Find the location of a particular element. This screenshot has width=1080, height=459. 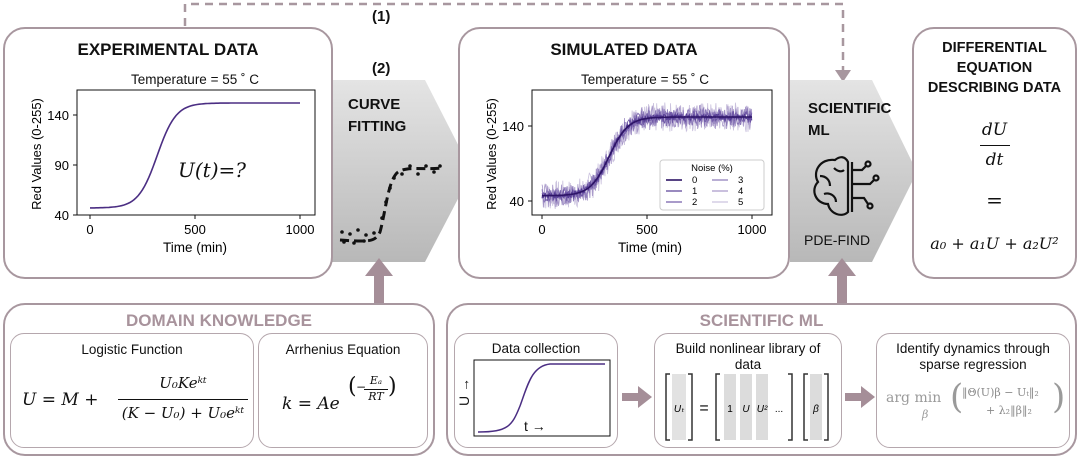

legend-0: 0 is located at coordinates (694, 180).